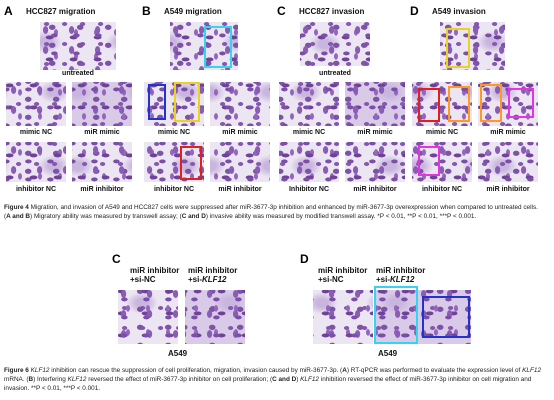  I want to click on caption-run: A, so click(344, 370).